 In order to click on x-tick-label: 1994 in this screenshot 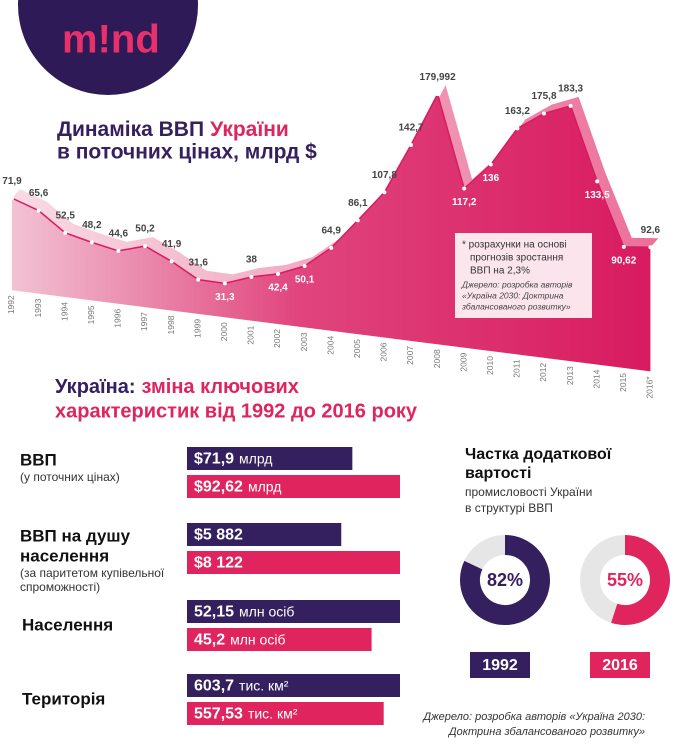, I will do `click(64, 311)`.